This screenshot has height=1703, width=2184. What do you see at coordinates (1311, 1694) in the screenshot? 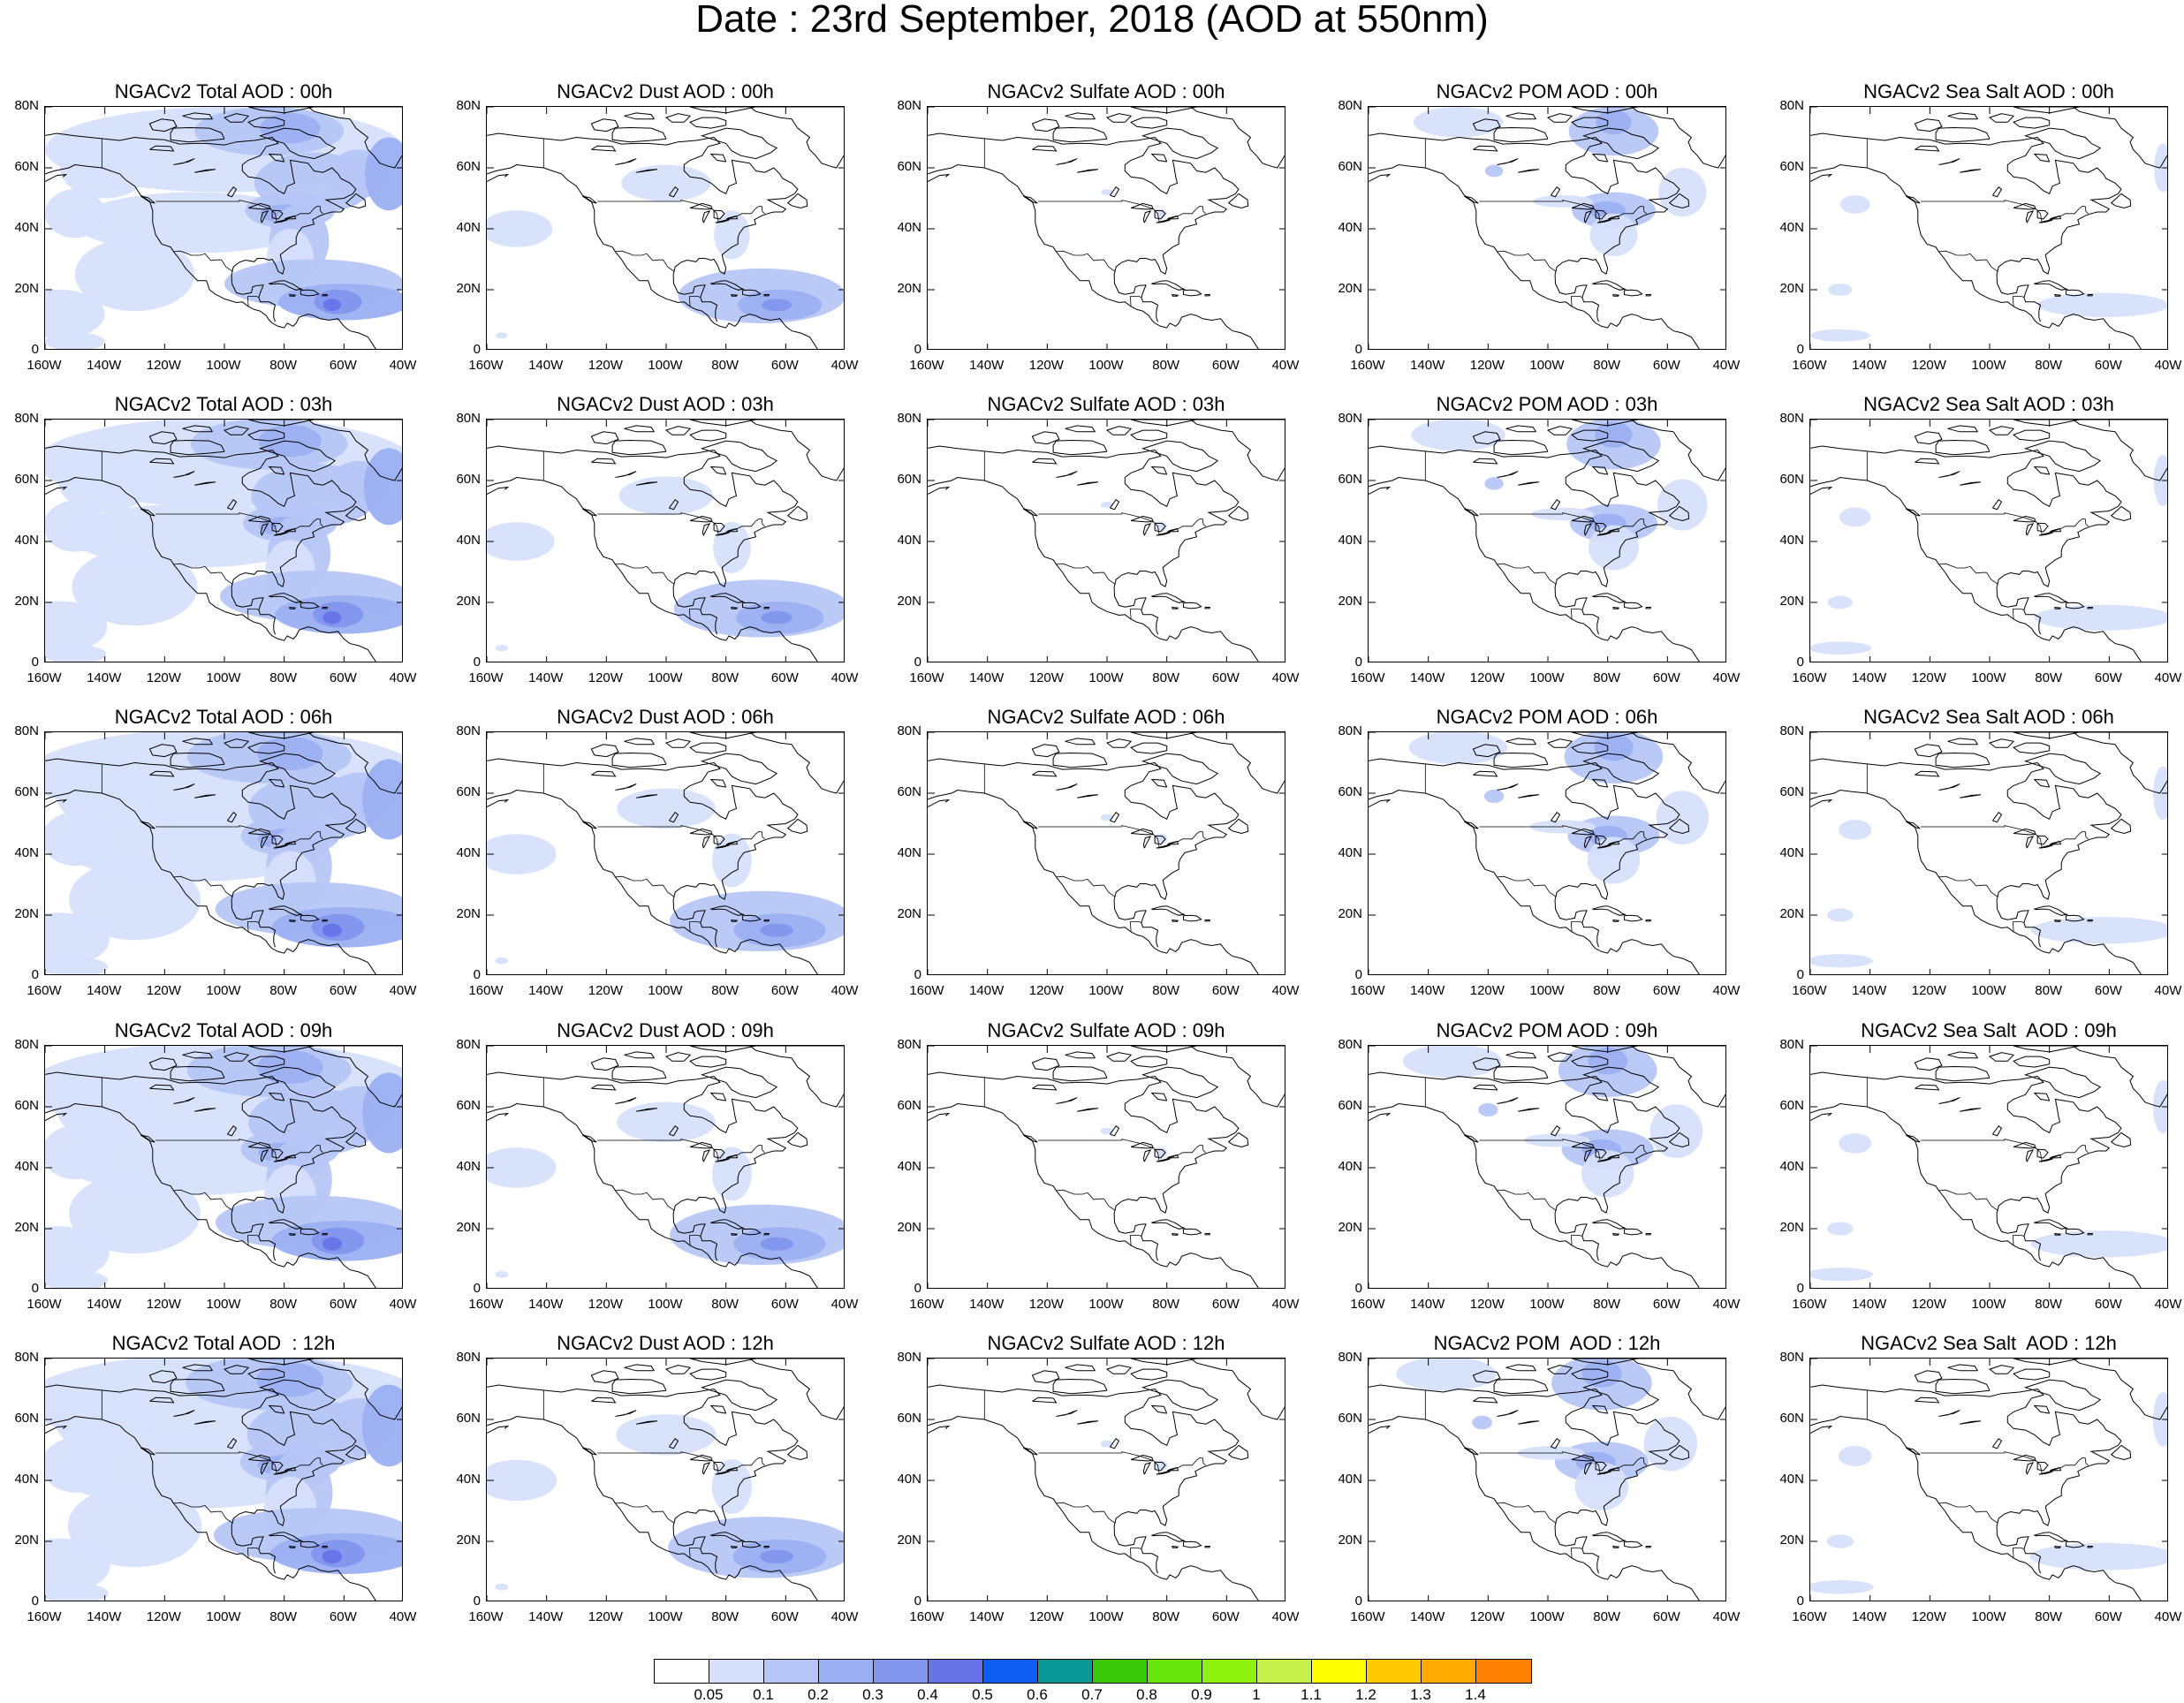
I see `colorbar-label: 1.1` at bounding box center [1311, 1694].